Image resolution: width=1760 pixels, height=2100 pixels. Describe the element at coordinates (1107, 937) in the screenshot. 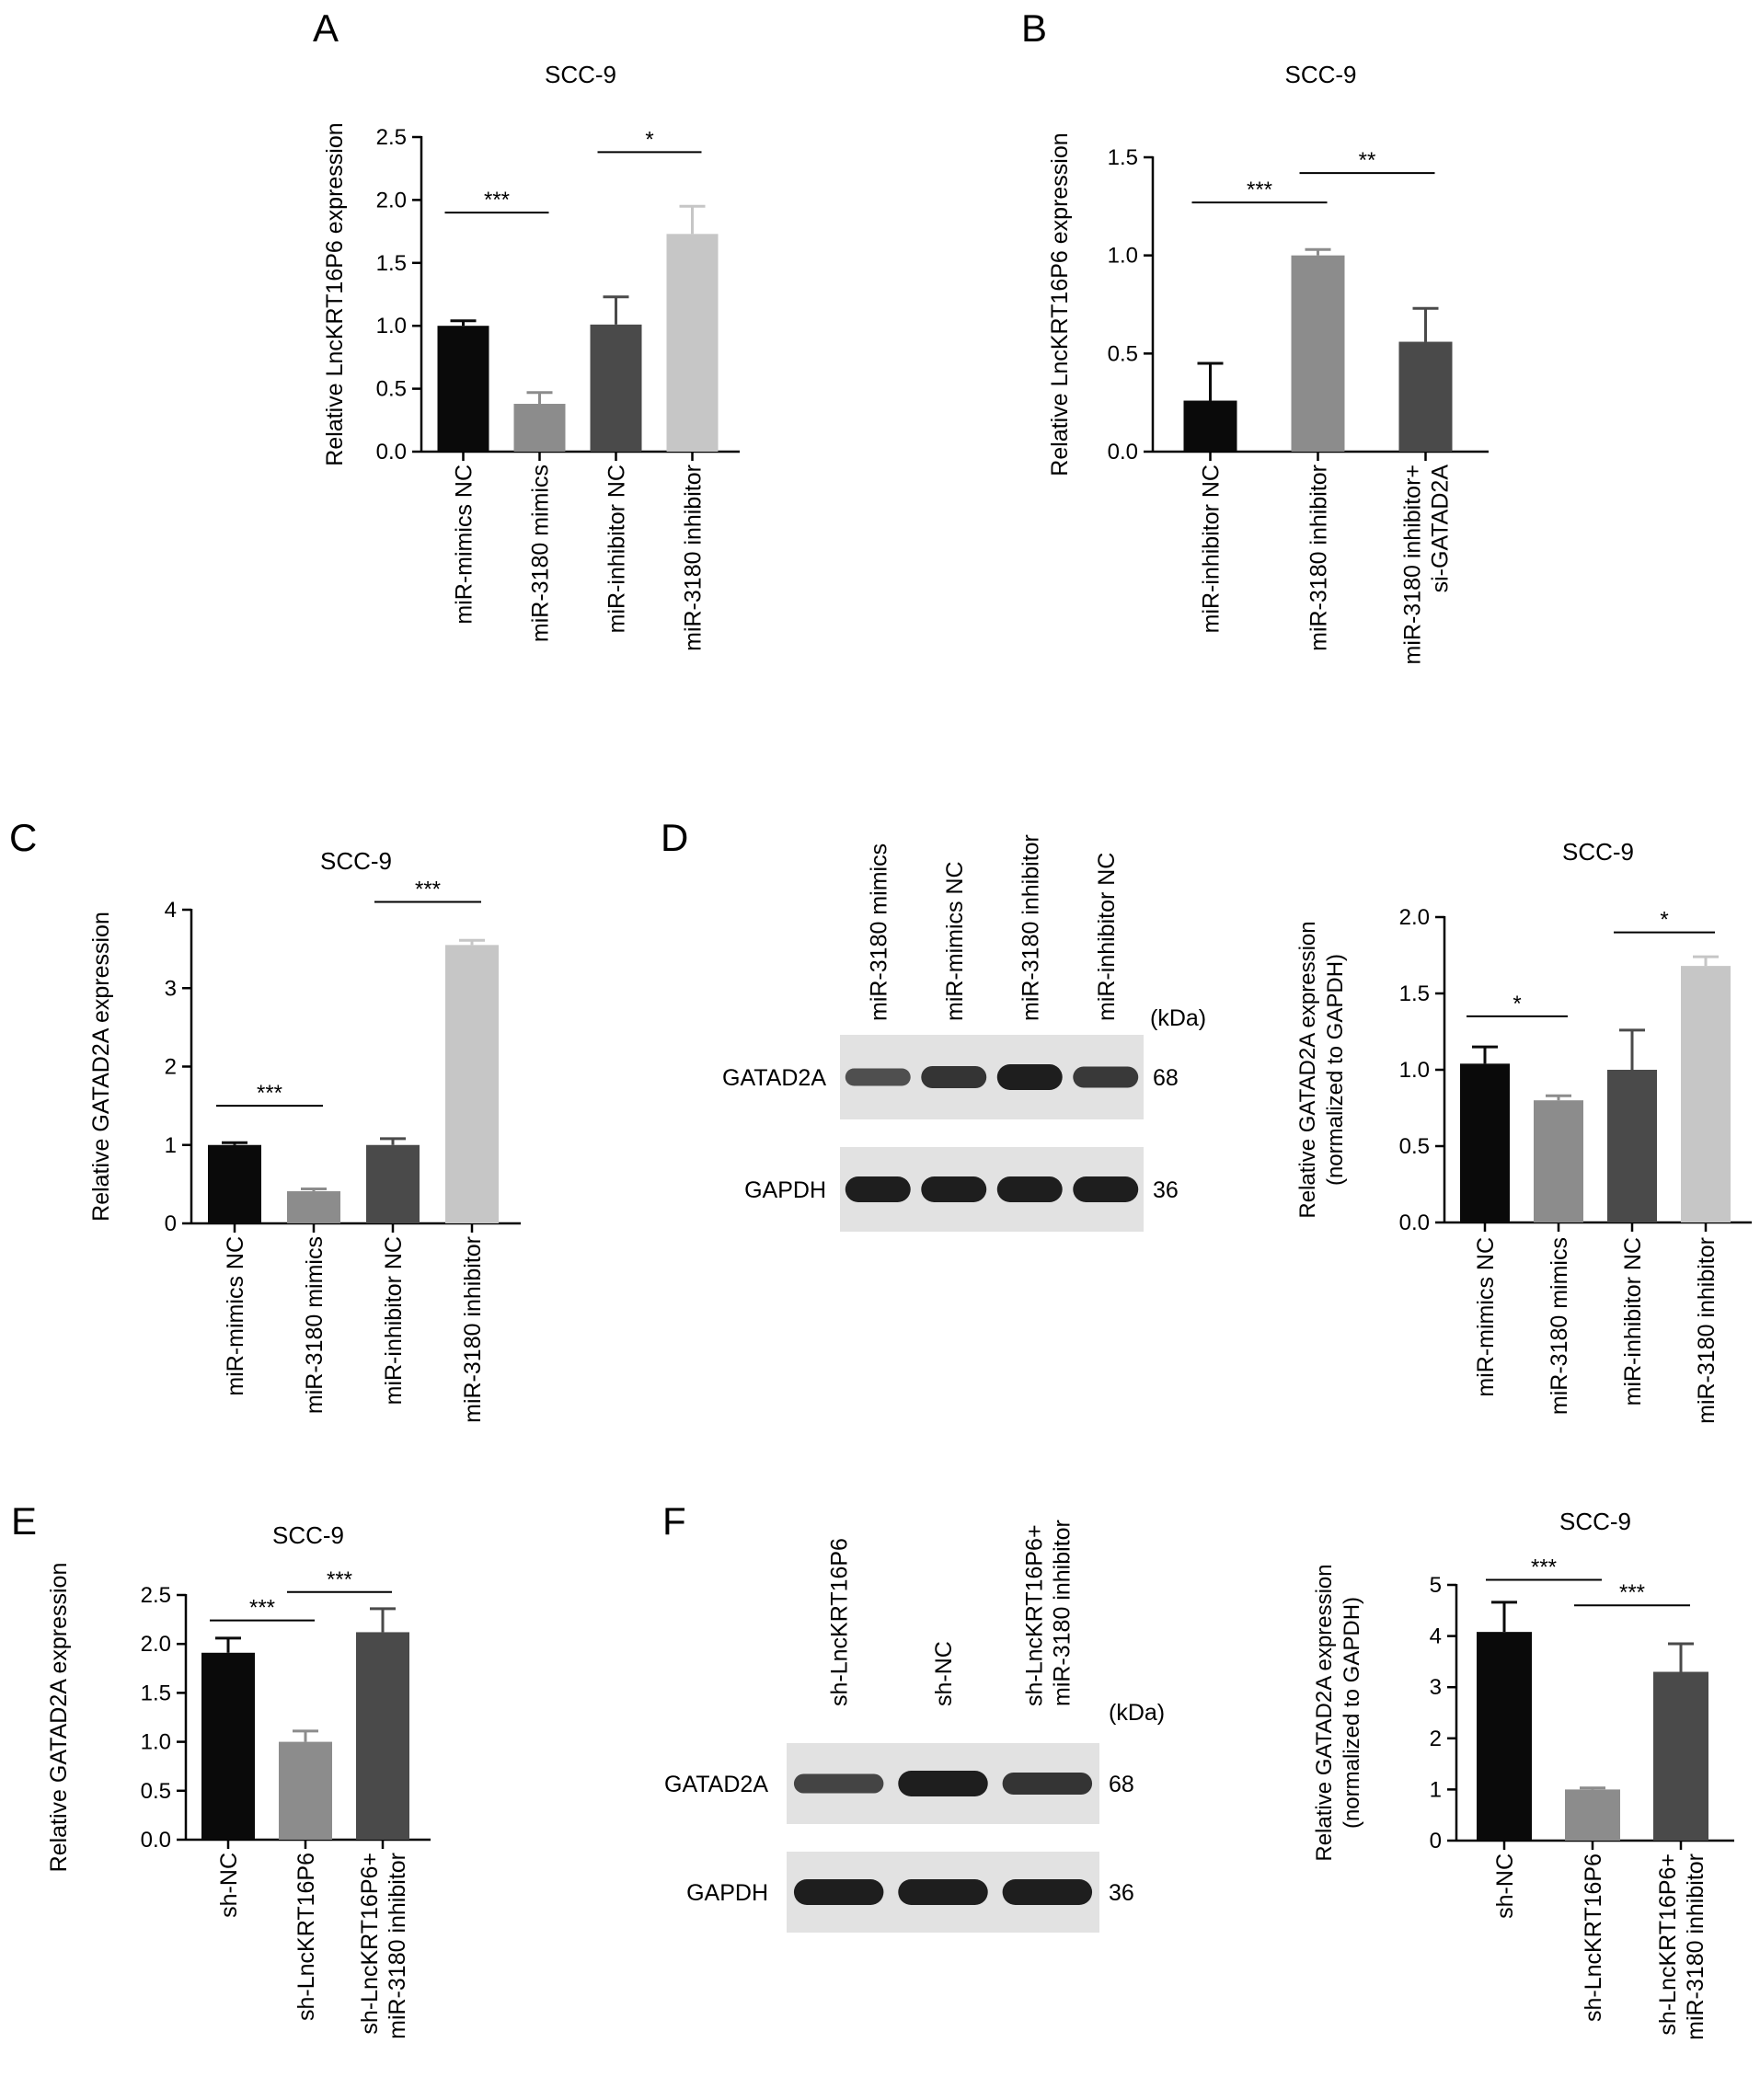

I see `lane-label: miR-inhibitor NC` at that location.